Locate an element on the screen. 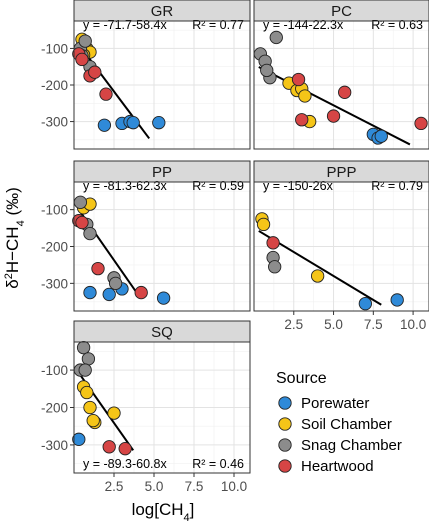 This screenshot has width=429, height=523. legend-label: Heartwood is located at coordinates (337, 466).